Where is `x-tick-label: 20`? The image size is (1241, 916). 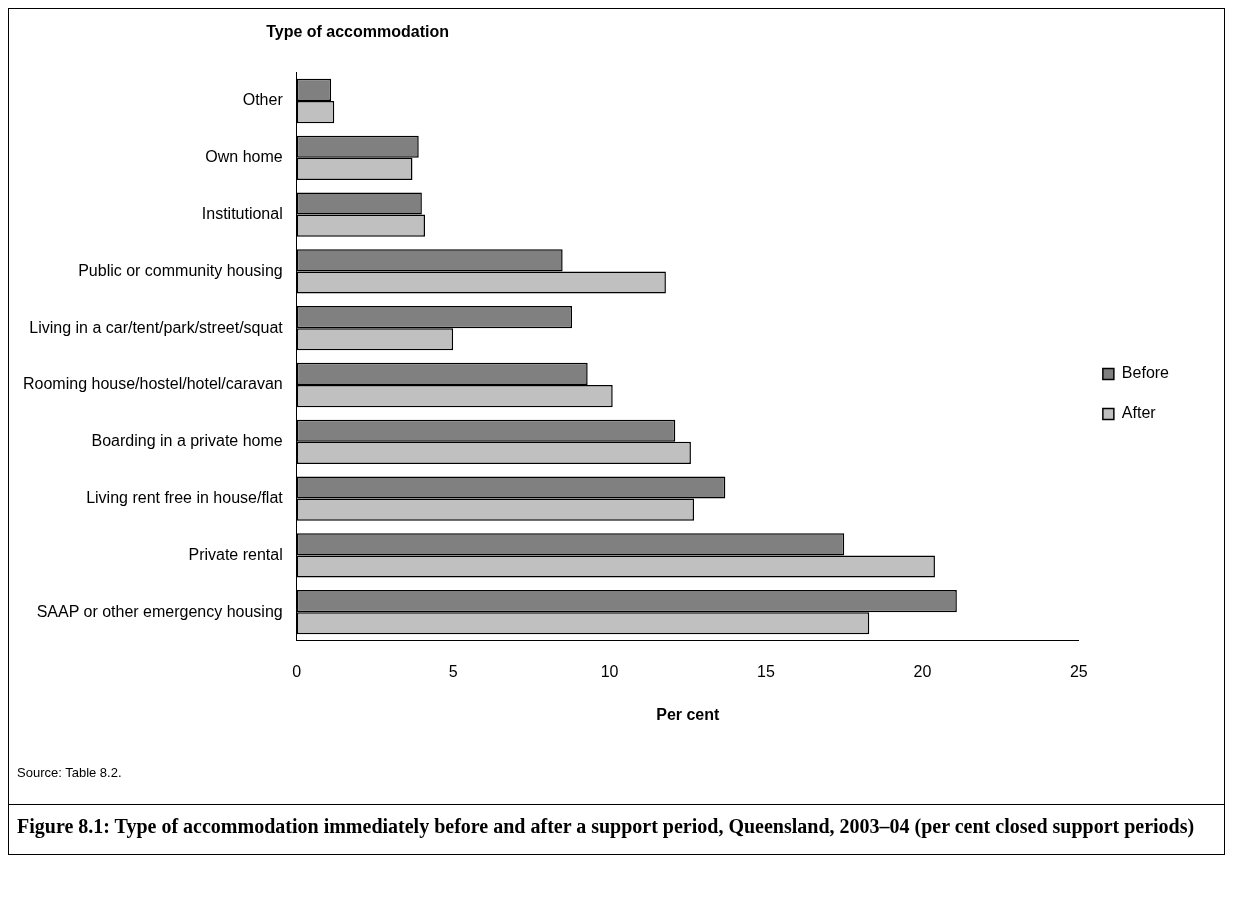 x-tick-label: 20 is located at coordinates (922, 671).